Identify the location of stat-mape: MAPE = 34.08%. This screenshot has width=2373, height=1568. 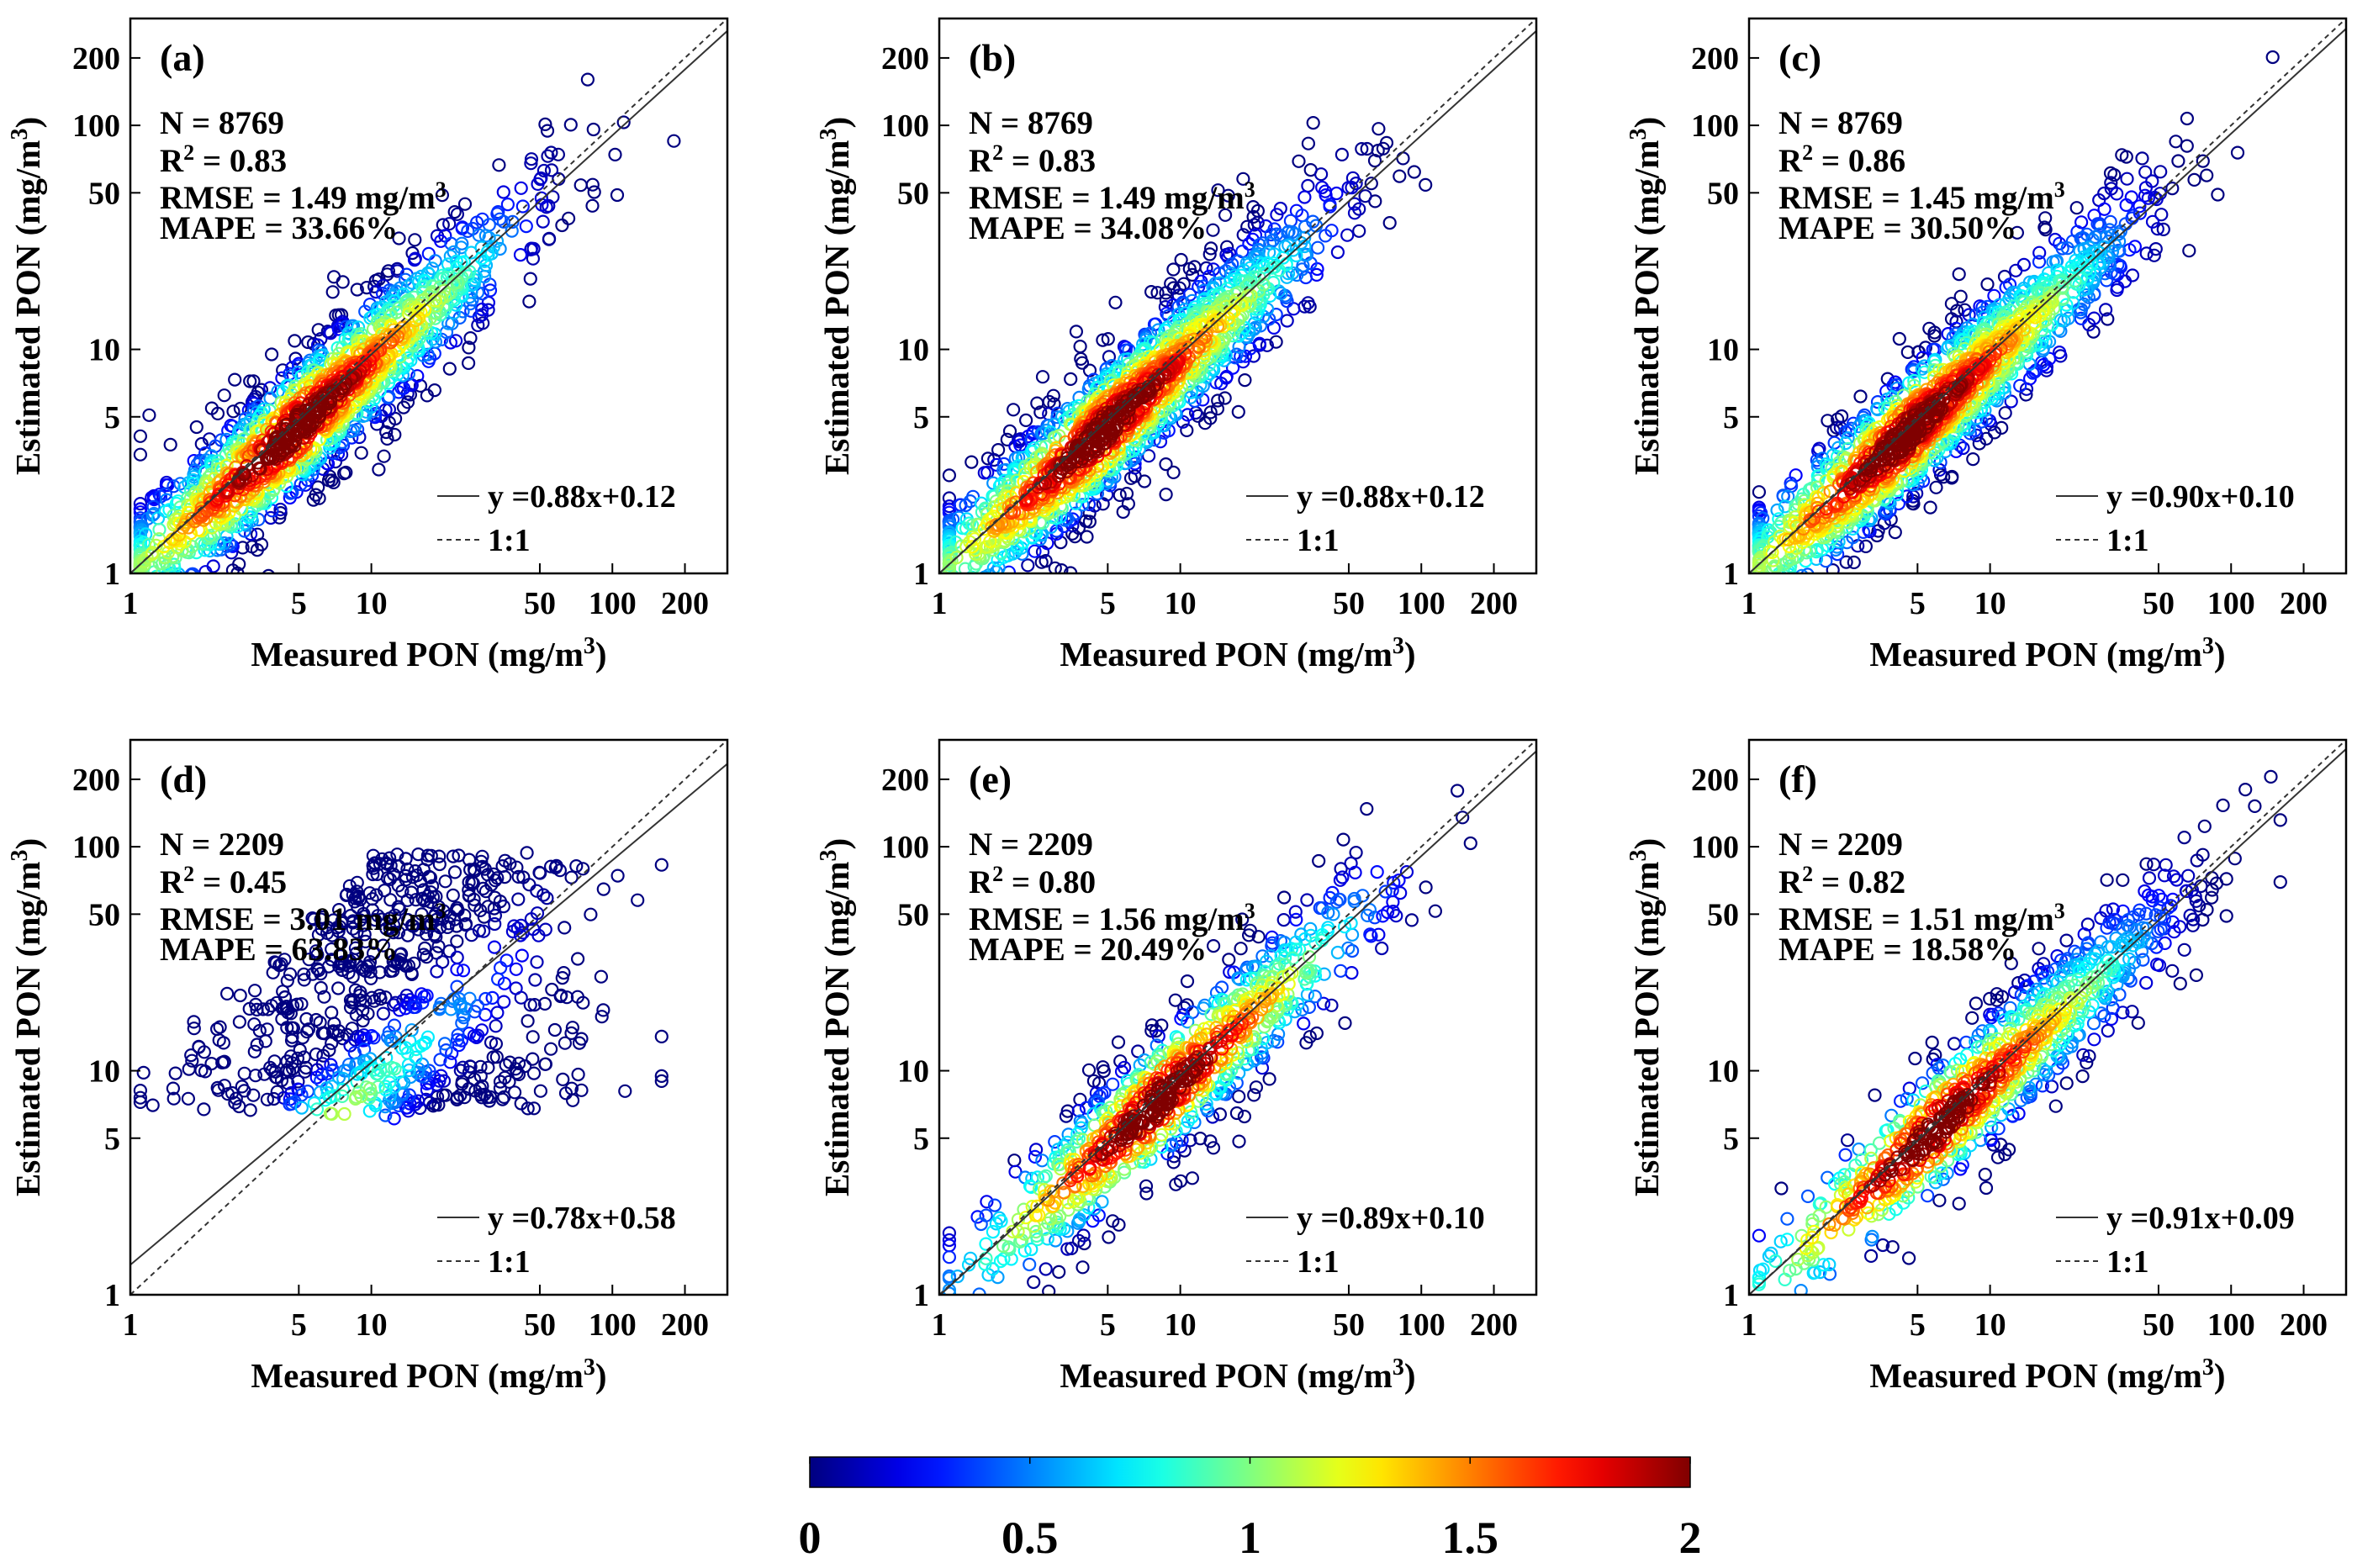
(1088, 228).